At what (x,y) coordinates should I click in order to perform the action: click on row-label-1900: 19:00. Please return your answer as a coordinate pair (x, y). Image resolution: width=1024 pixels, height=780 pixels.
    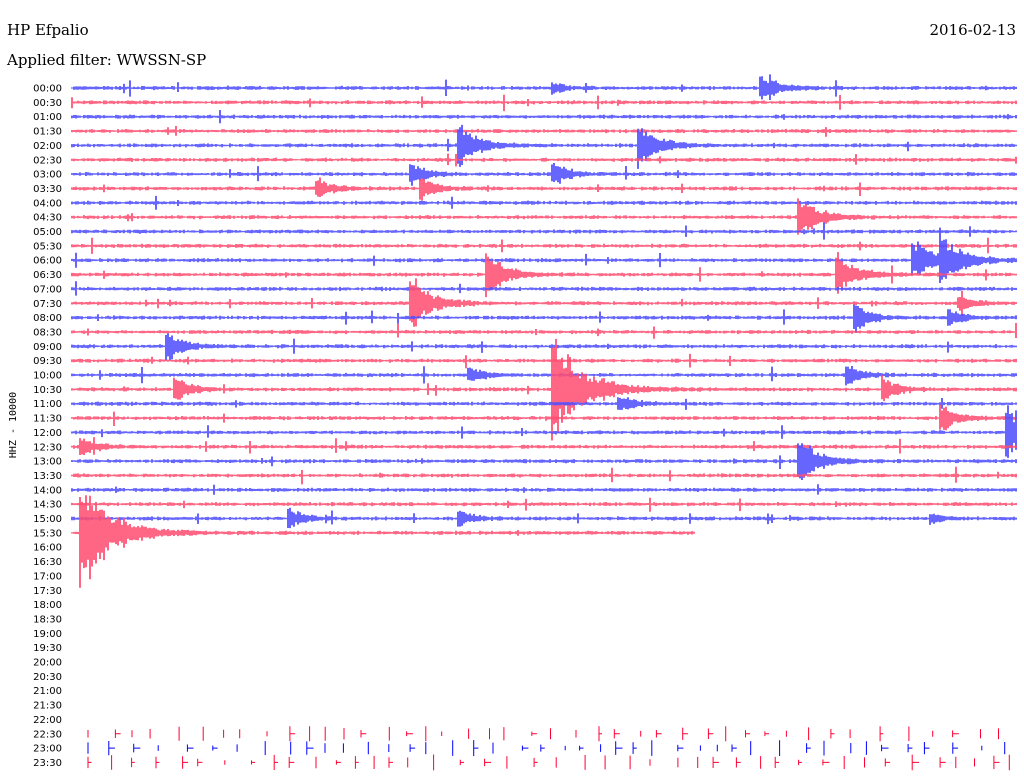
    Looking at the image, I should click on (47, 634).